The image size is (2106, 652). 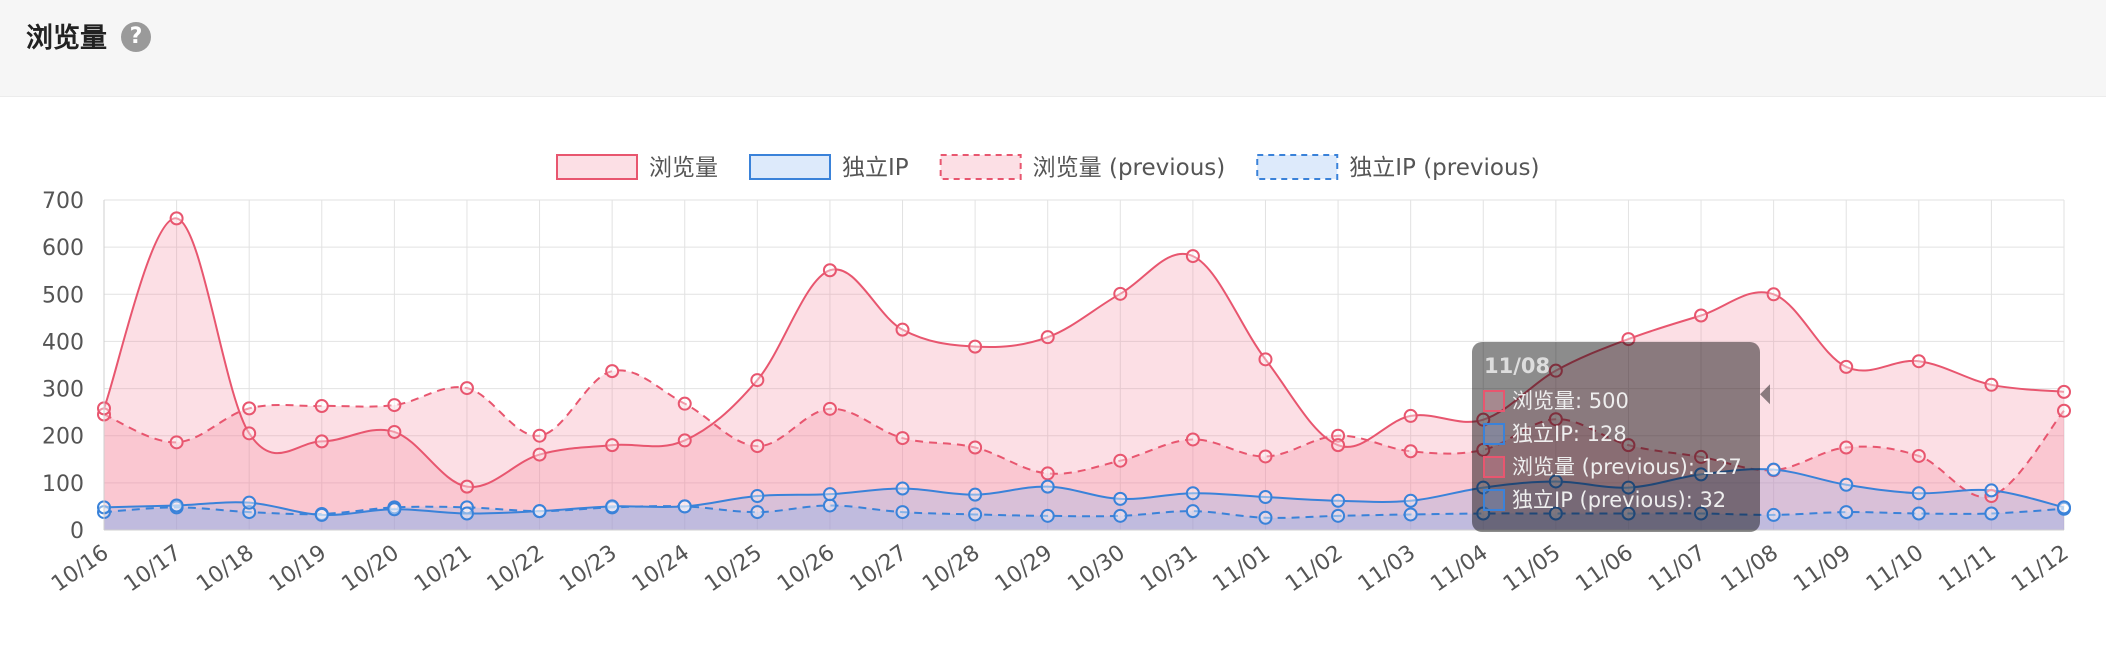 I want to click on x-tick-label: 11/02, so click(x=1314, y=568).